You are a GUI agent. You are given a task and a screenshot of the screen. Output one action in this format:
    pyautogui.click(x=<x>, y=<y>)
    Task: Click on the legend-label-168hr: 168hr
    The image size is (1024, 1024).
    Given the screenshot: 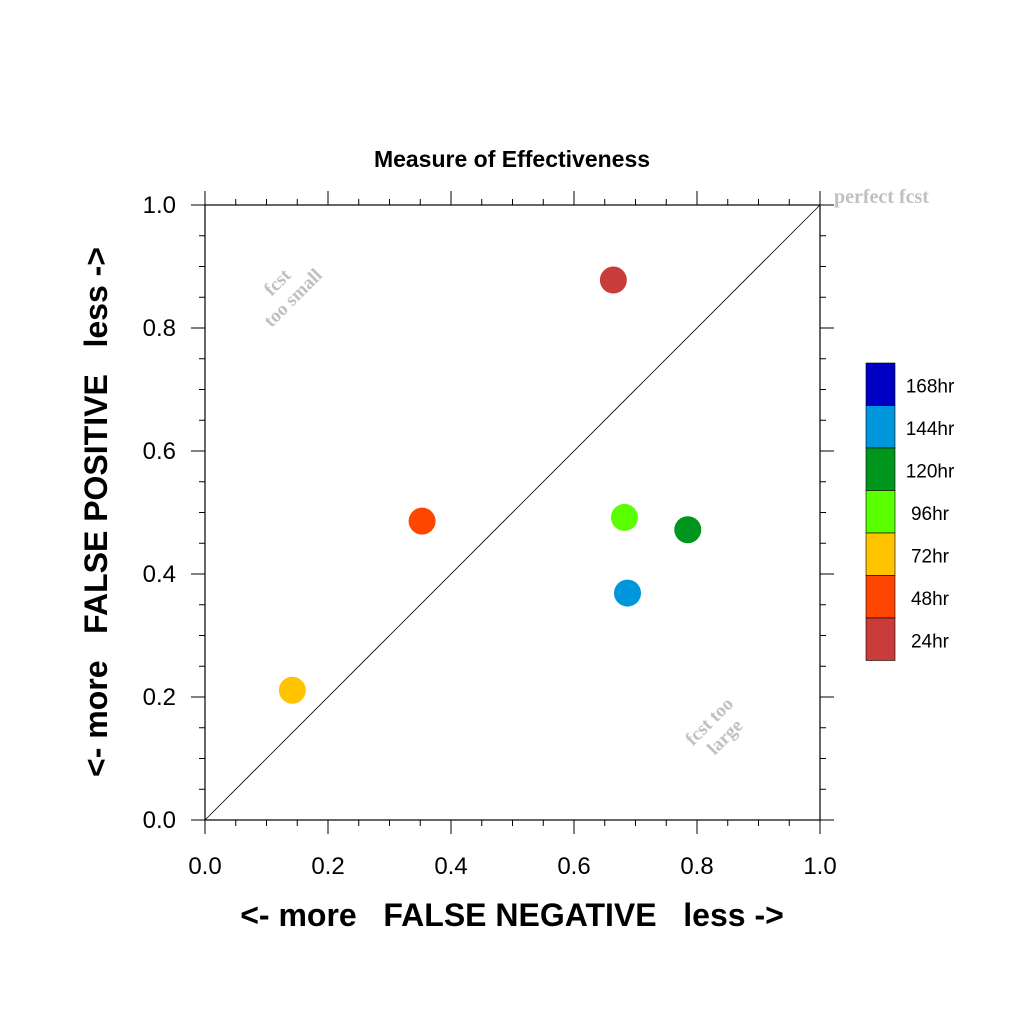 What is the action you would take?
    pyautogui.click(x=930, y=386)
    